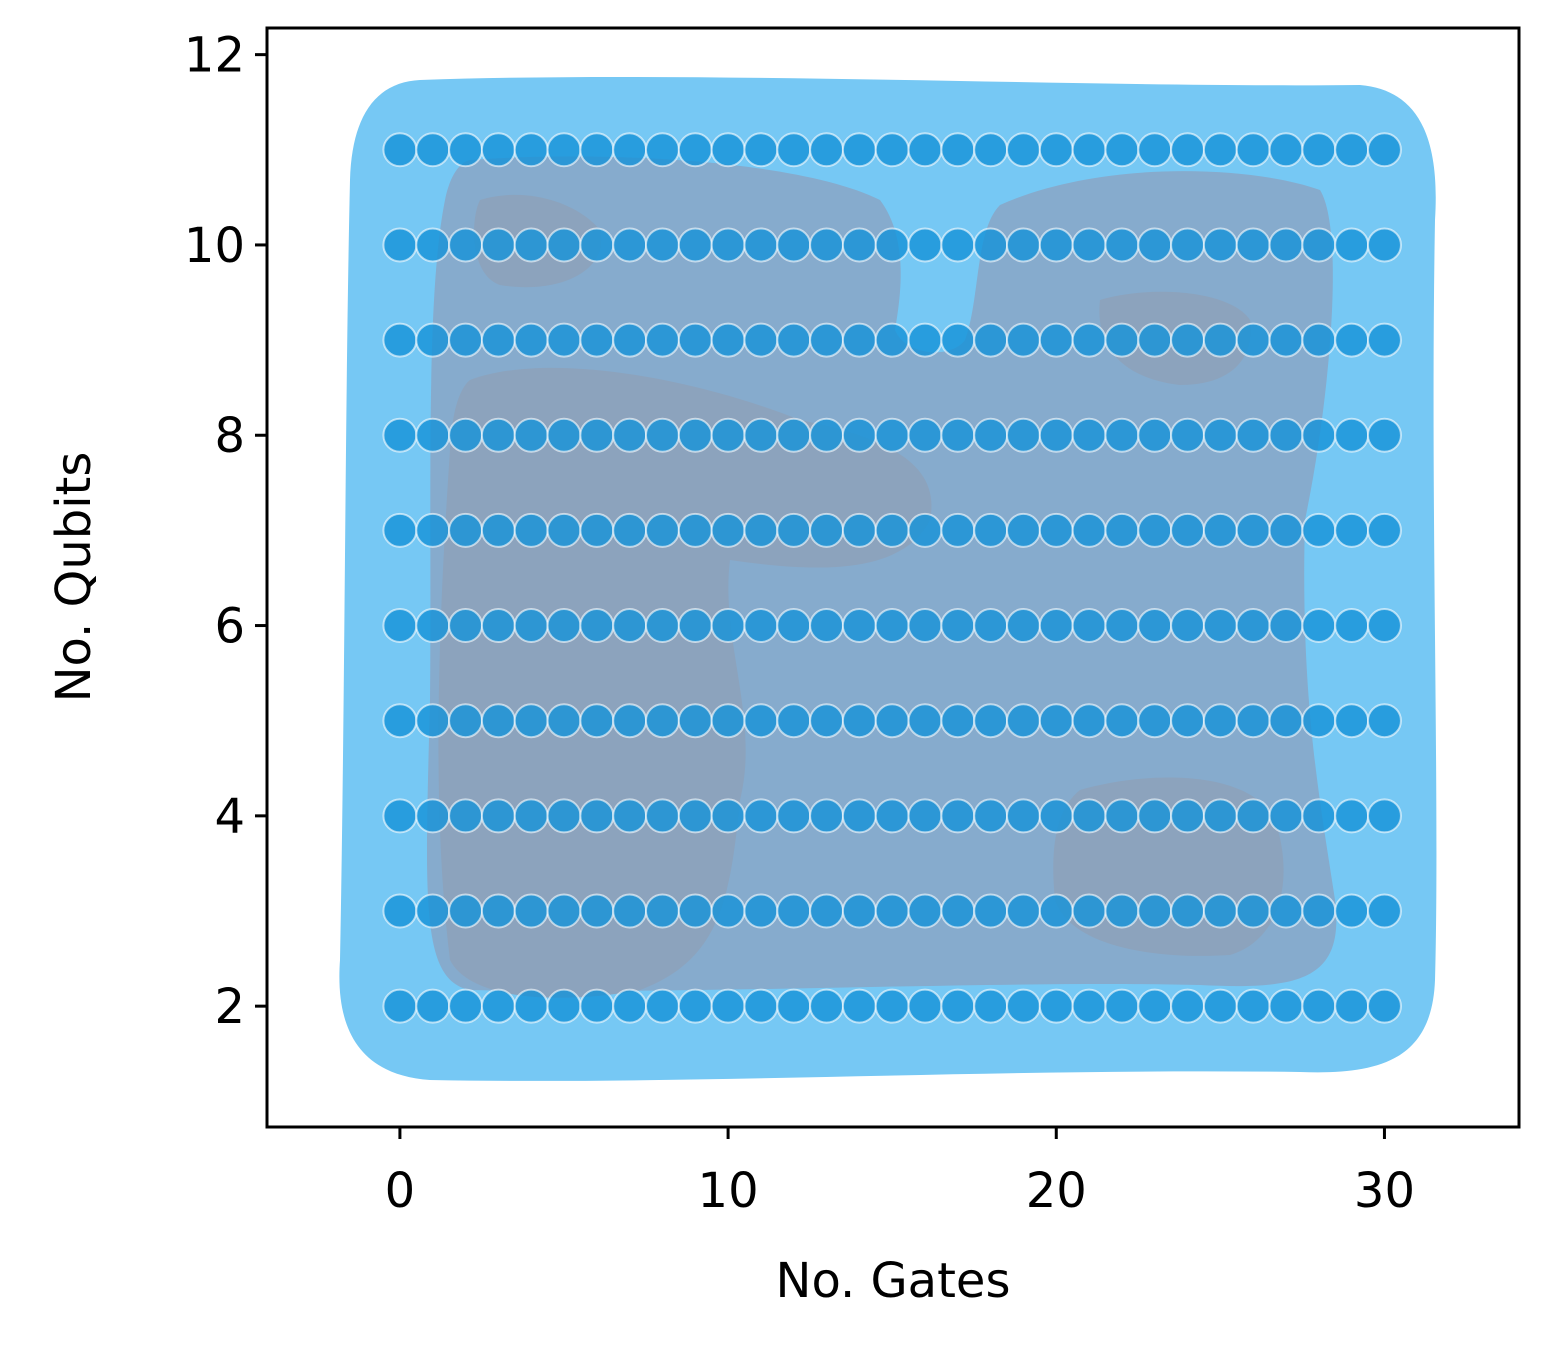 The width and height of the screenshot is (1548, 1350). Describe the element at coordinates (229, 436) in the screenshot. I see `y-tick-label: 8` at that location.